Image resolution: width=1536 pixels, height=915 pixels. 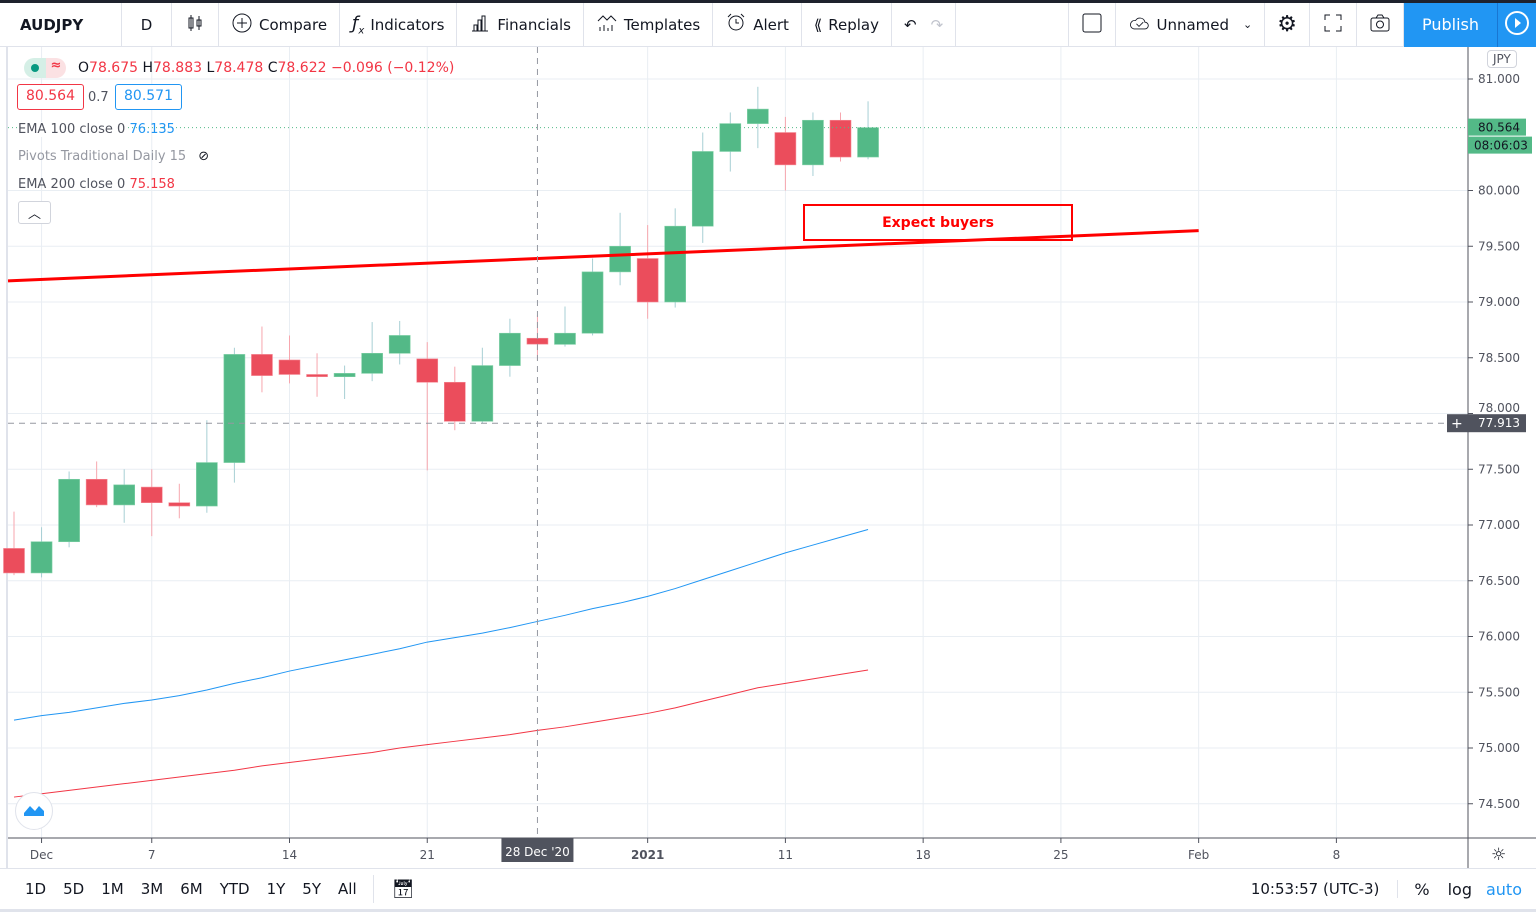 I want to click on log-toggle: log, so click(x=1459, y=889).